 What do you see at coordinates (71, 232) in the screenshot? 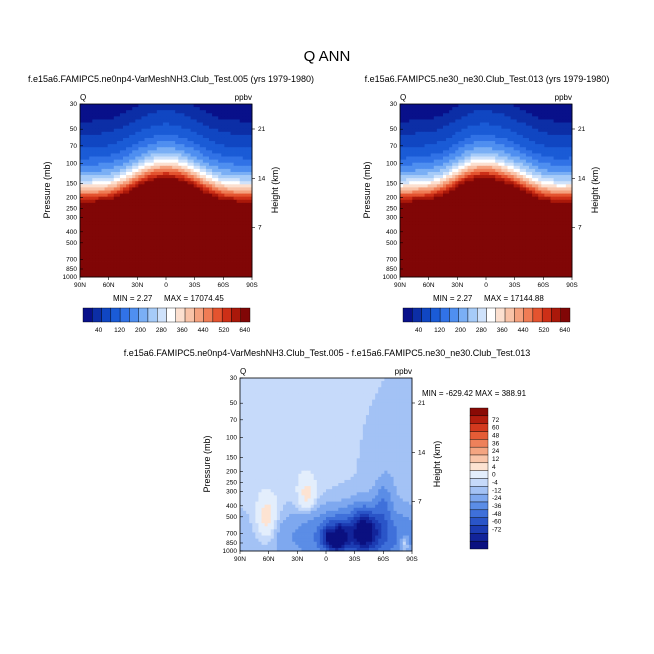
I see `y-tick-label: 400` at bounding box center [71, 232].